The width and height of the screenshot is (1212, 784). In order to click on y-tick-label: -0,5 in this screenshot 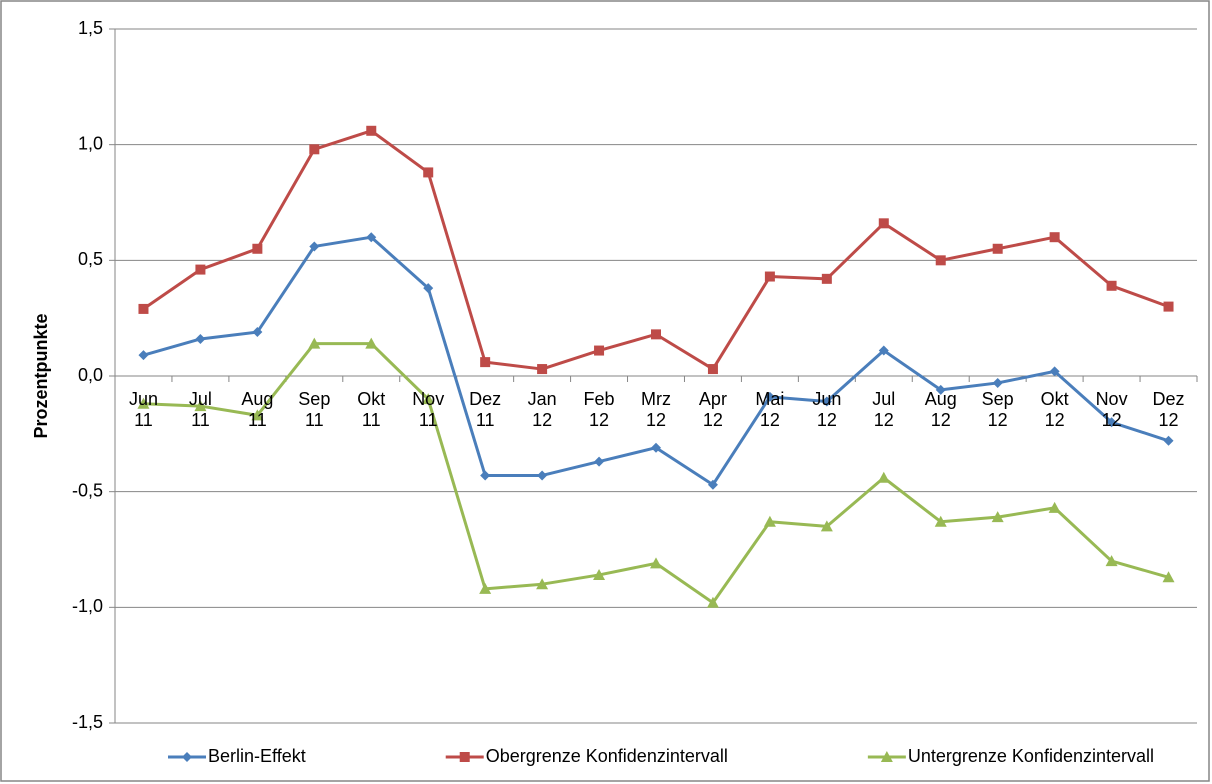, I will do `click(87, 490)`.